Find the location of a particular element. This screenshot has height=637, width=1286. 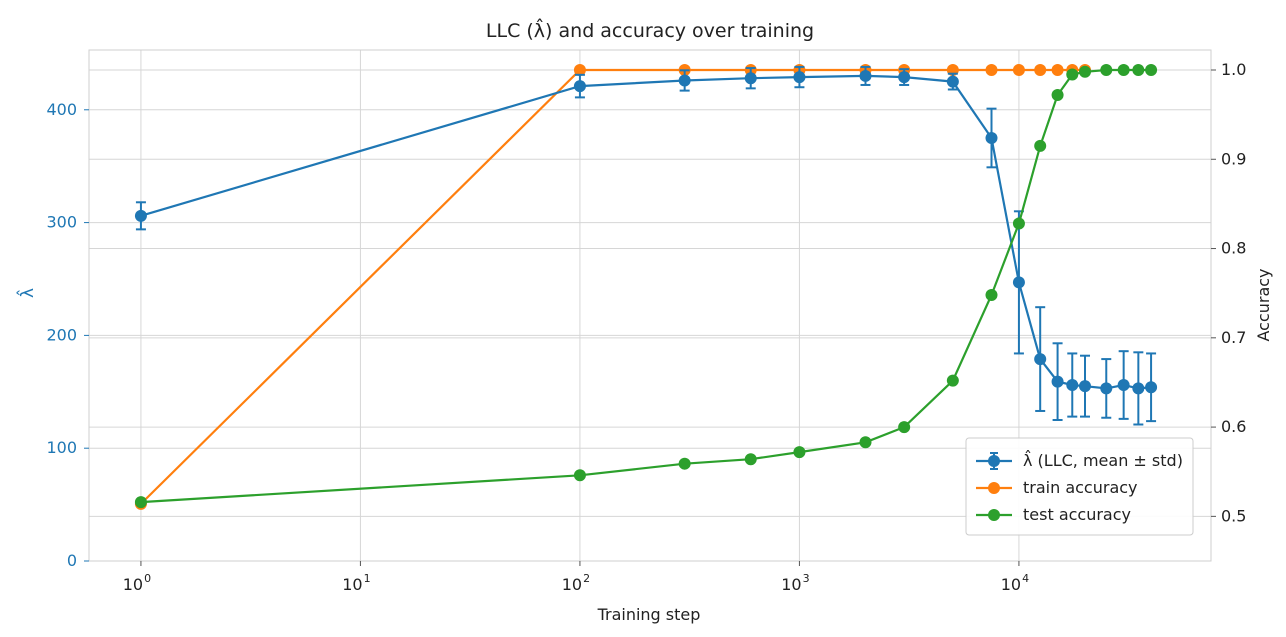

y-right-tick-label: 0.9 is located at coordinates (1233, 158).